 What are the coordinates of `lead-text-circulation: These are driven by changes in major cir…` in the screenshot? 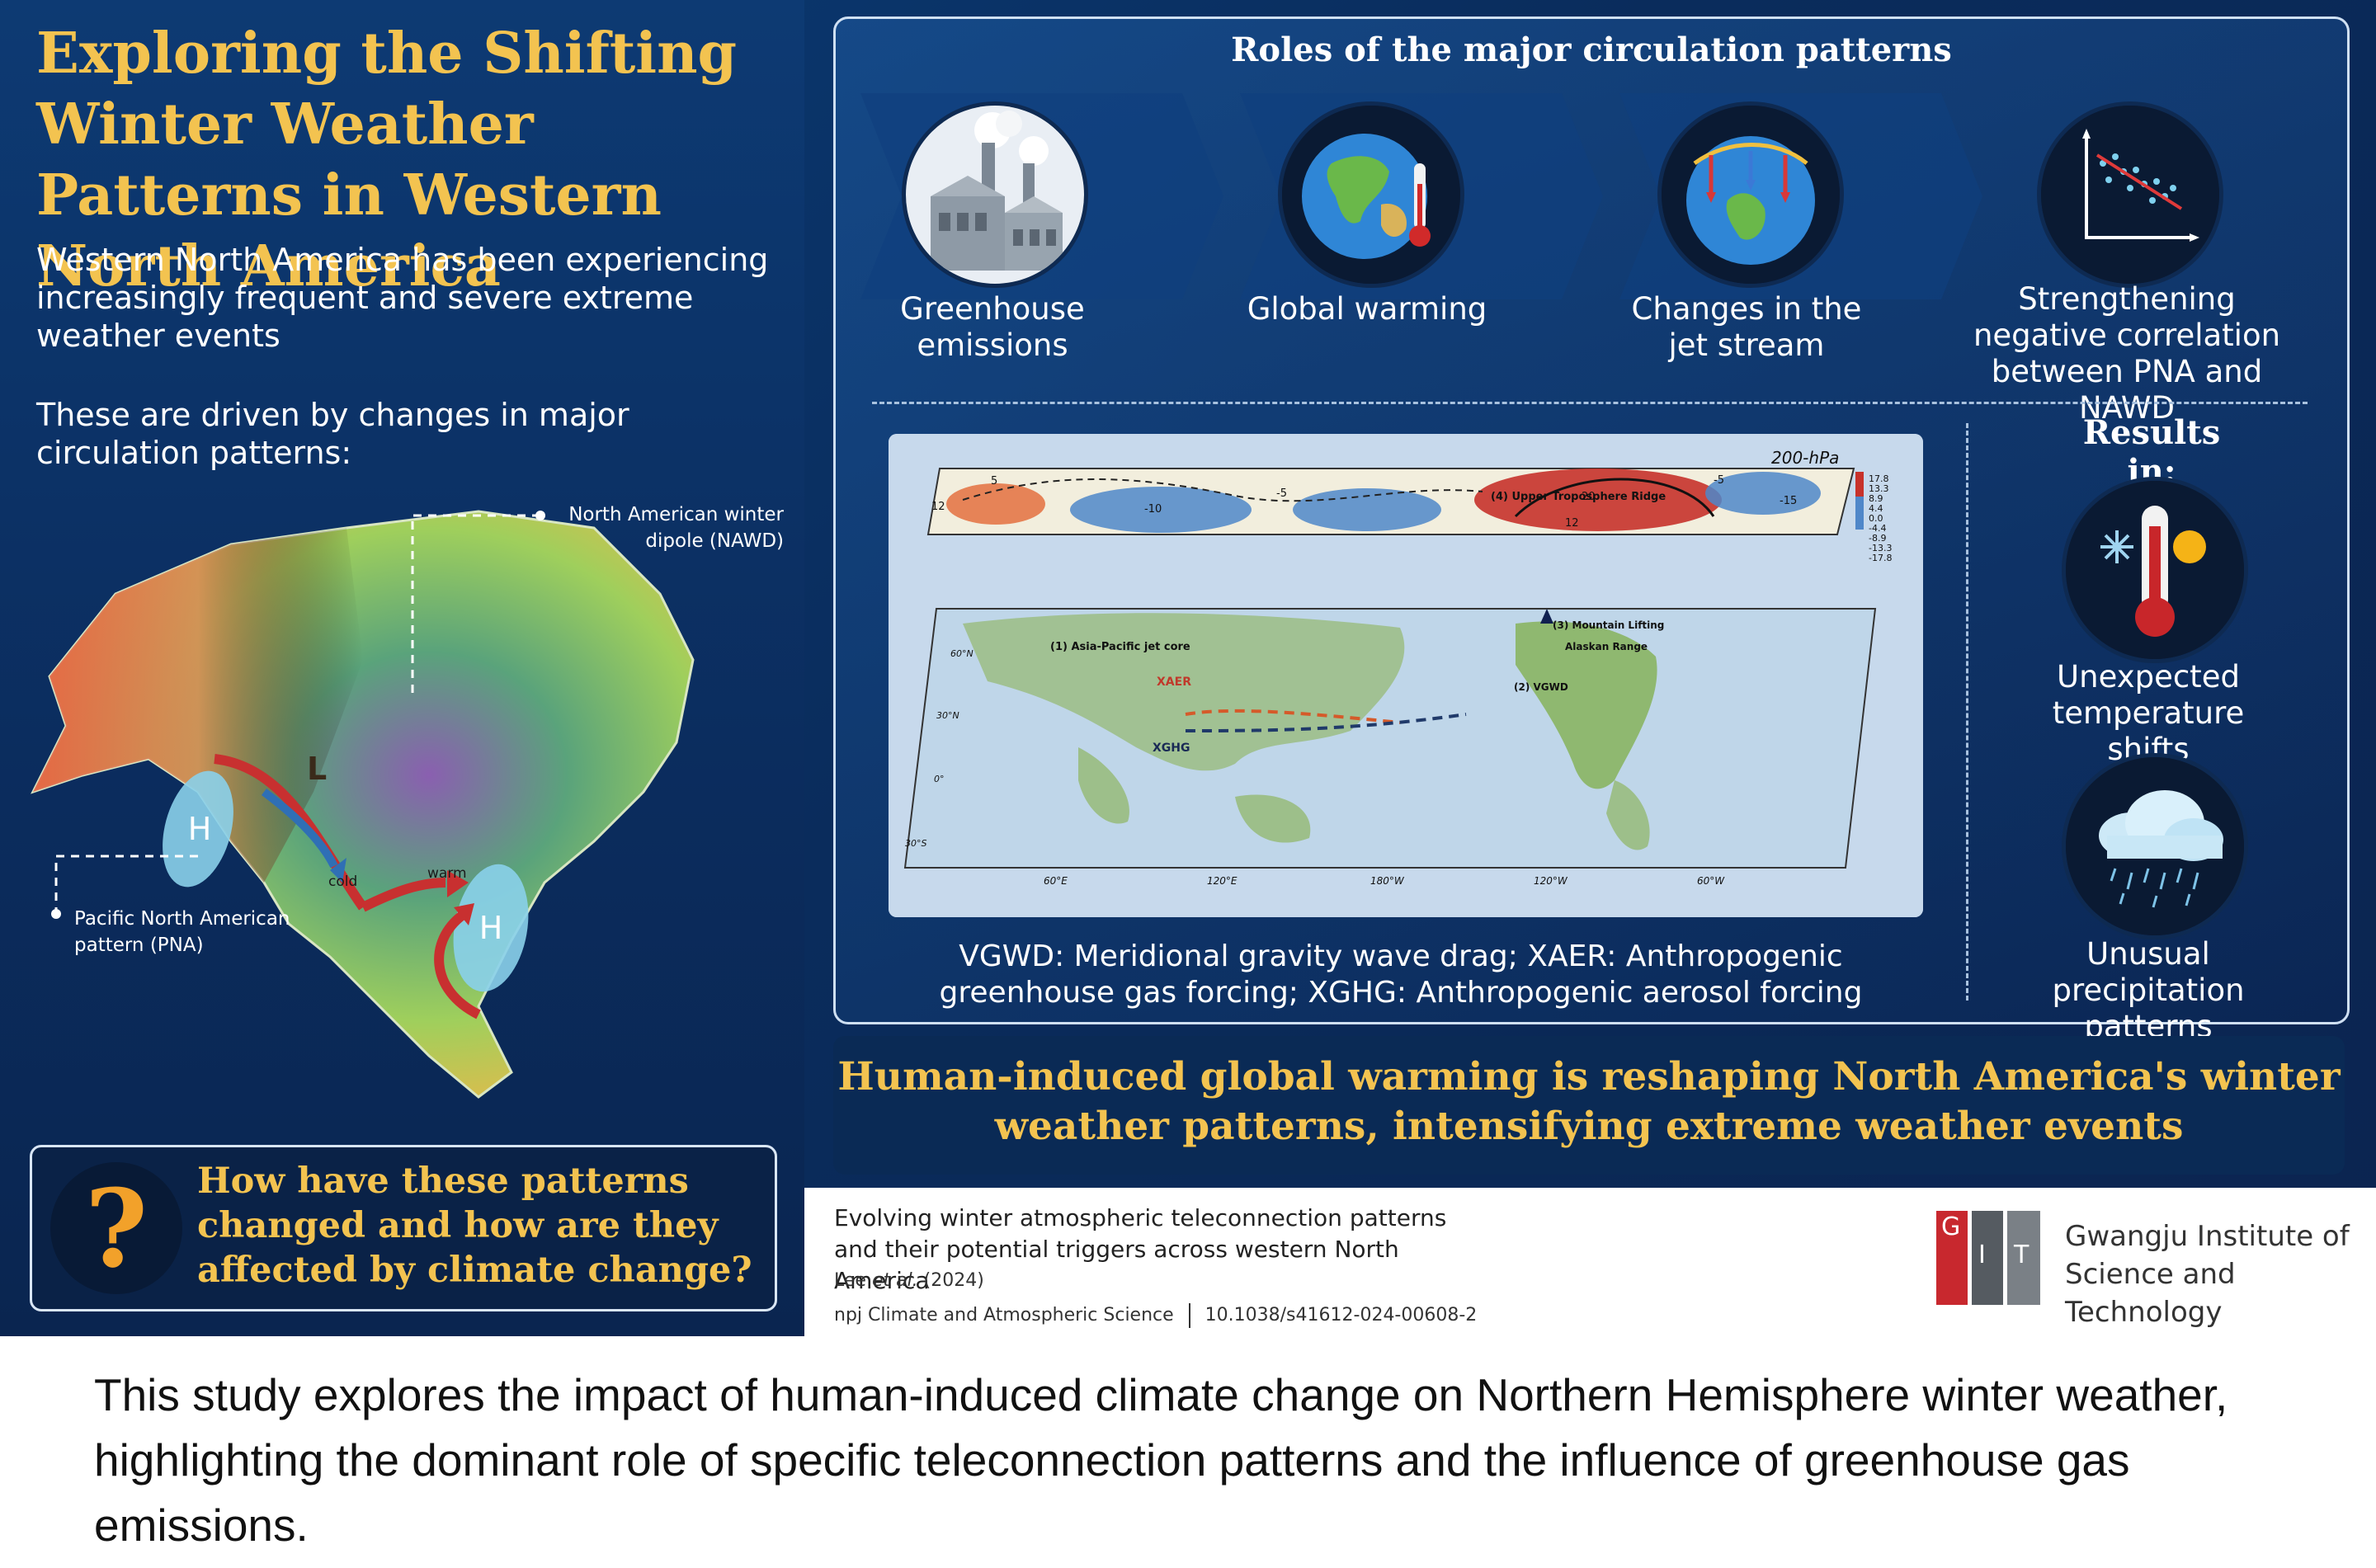 It's located at (332, 434).